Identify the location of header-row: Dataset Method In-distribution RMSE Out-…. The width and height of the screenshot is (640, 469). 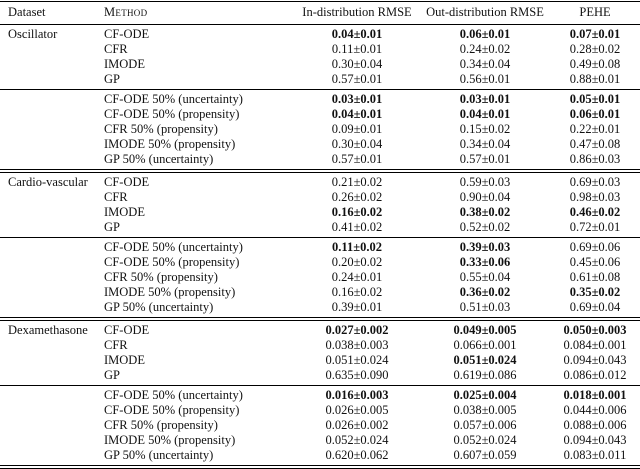
(320, 13).